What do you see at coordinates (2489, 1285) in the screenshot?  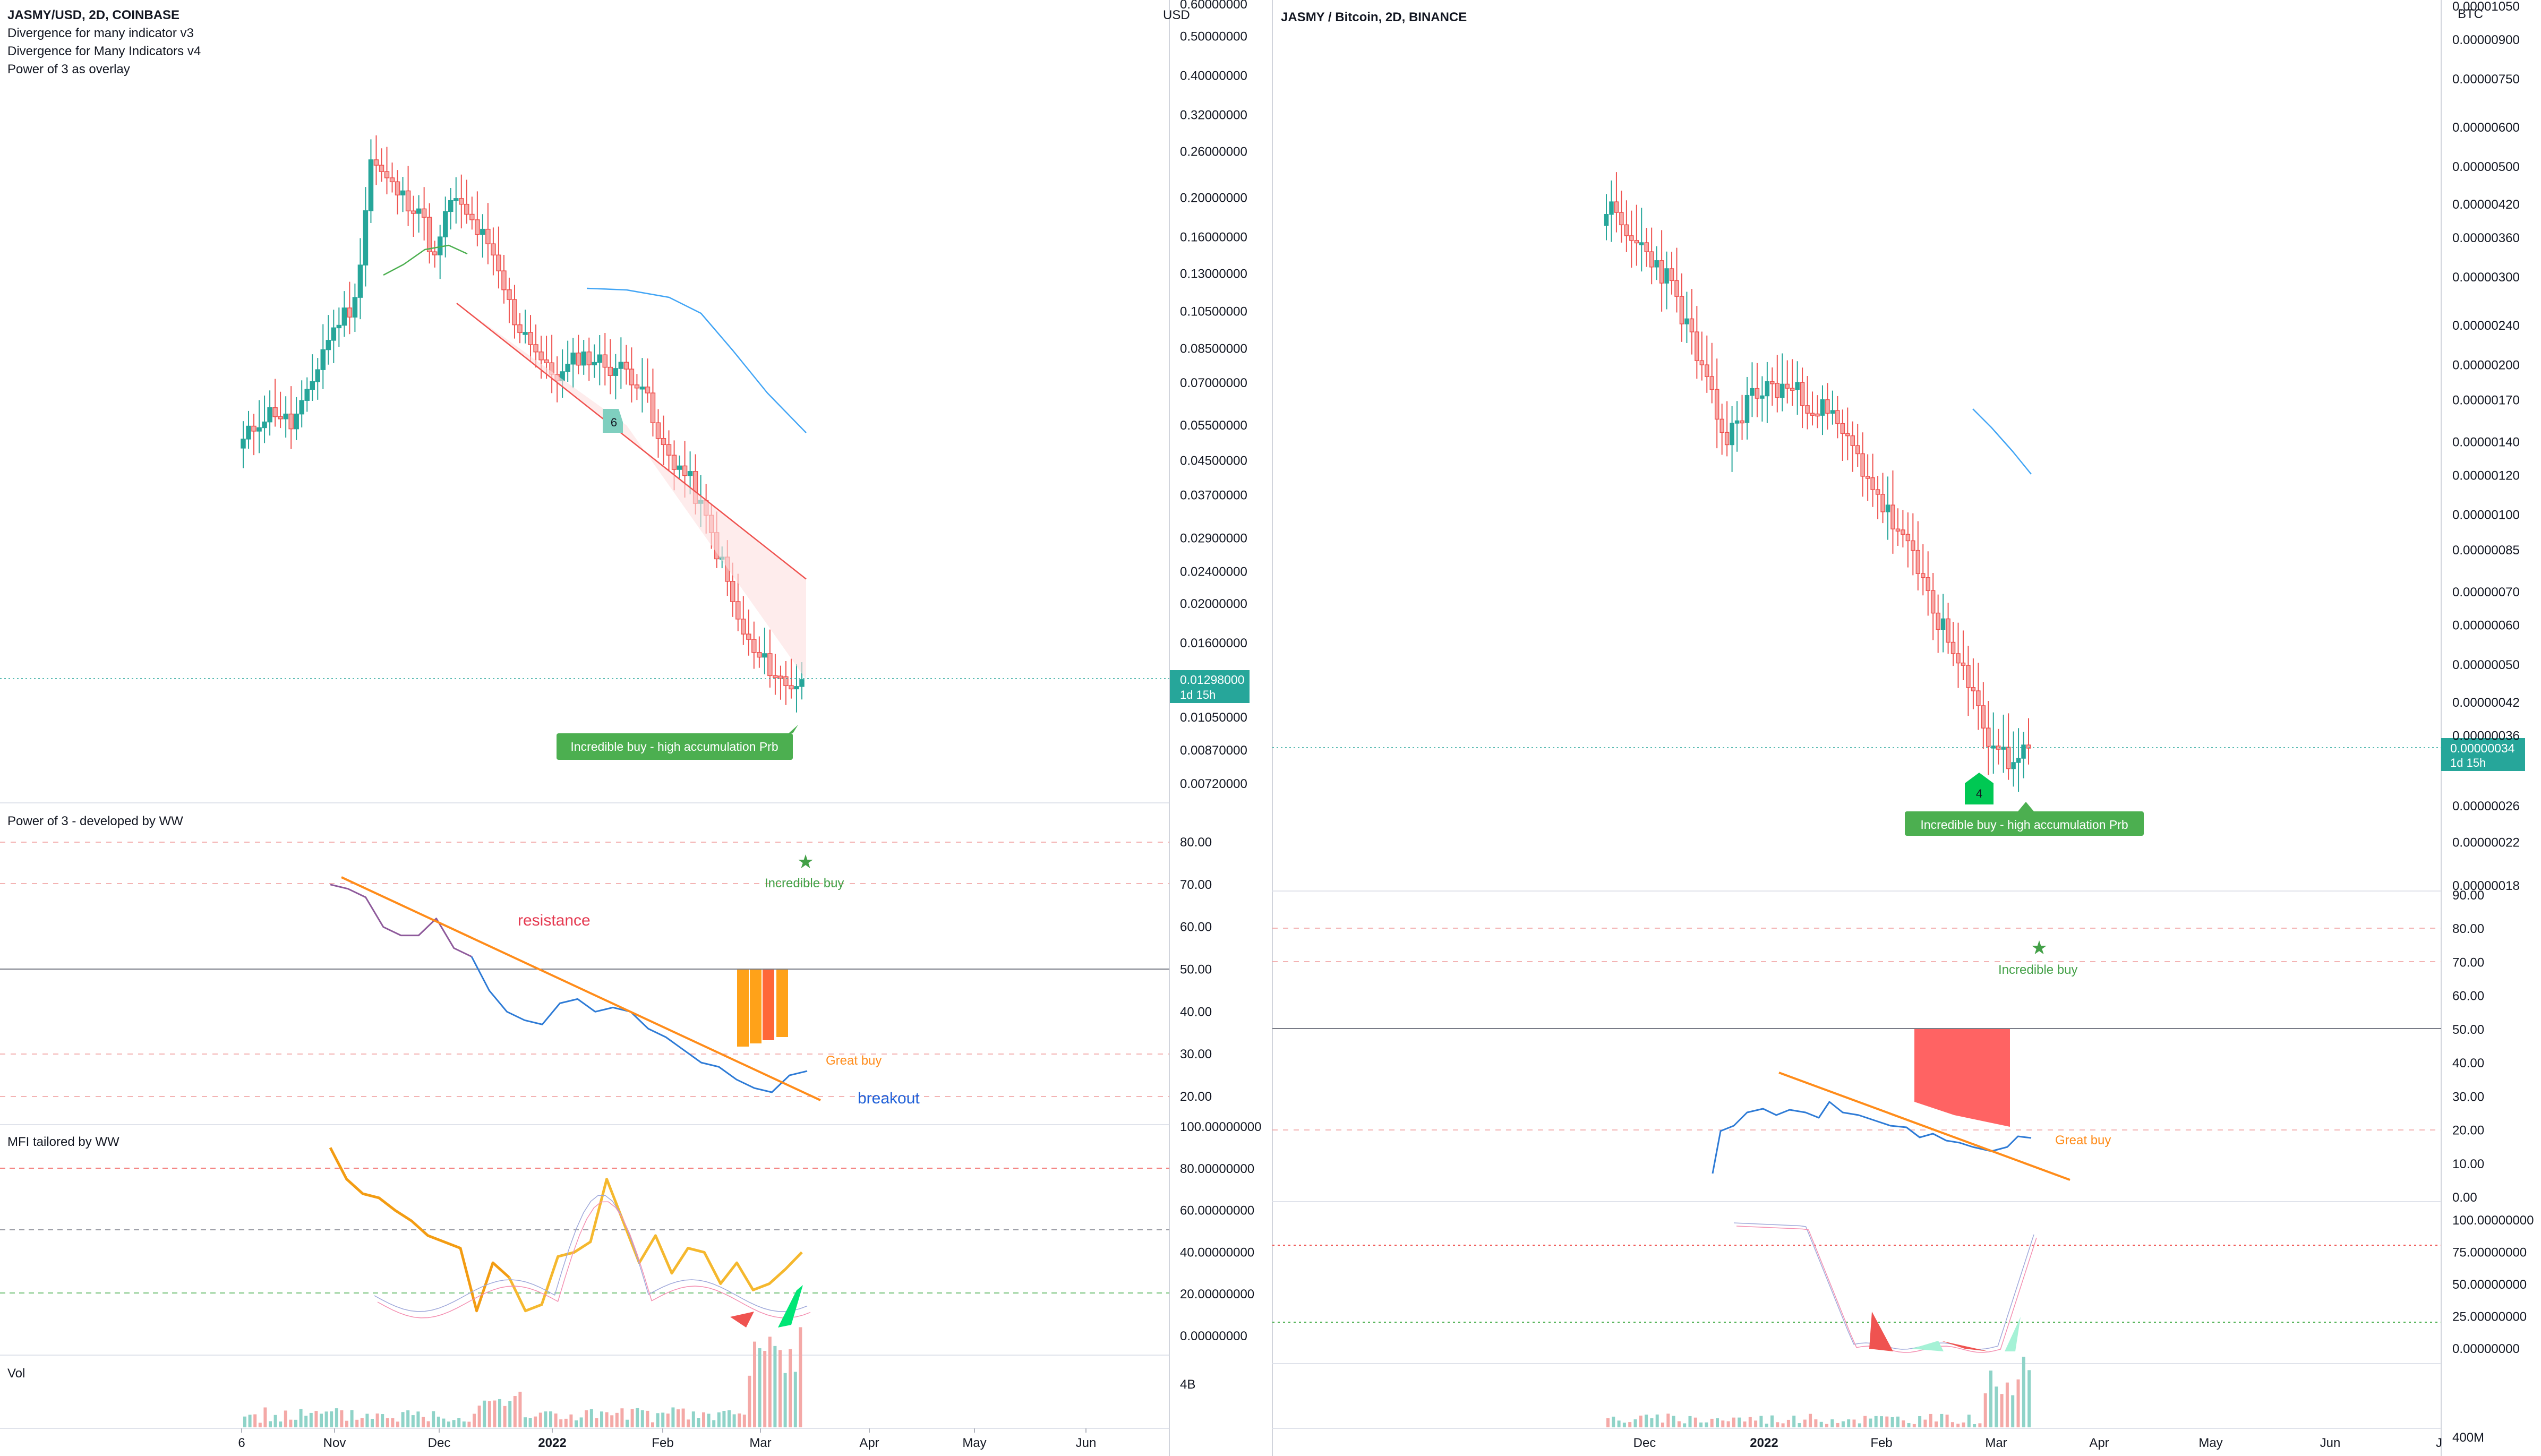 I see `right-mfi-tick-2: 50.00000000` at bounding box center [2489, 1285].